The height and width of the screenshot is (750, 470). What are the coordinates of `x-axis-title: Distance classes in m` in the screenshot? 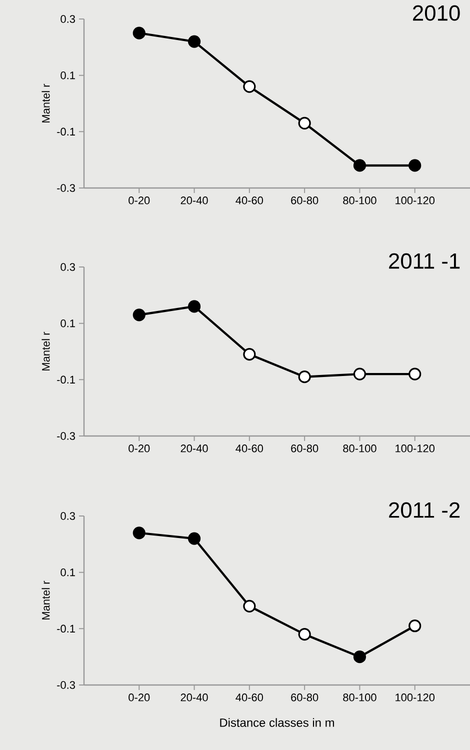 It's located at (277, 722).